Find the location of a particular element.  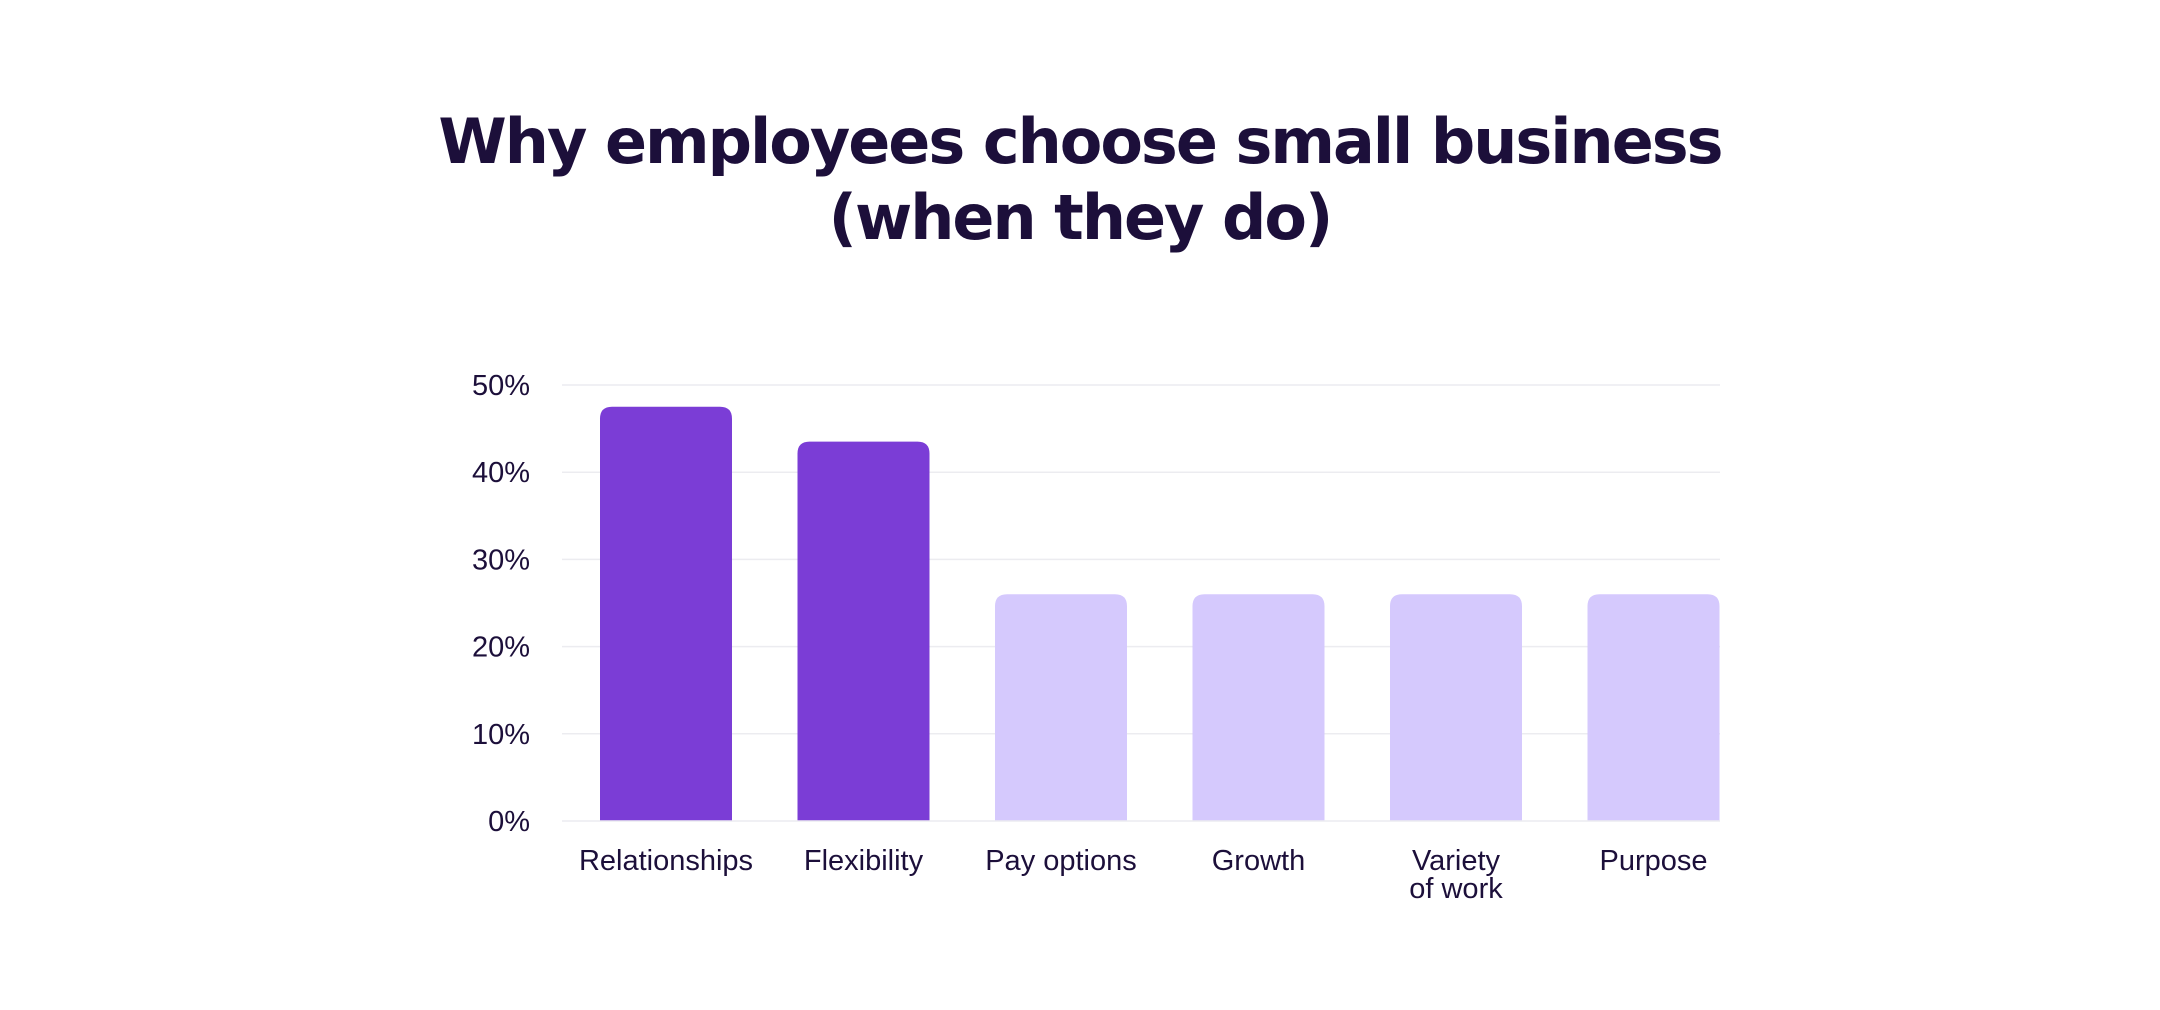

chart-title-line-1: Why employees choose small business is located at coordinates (1080, 141).